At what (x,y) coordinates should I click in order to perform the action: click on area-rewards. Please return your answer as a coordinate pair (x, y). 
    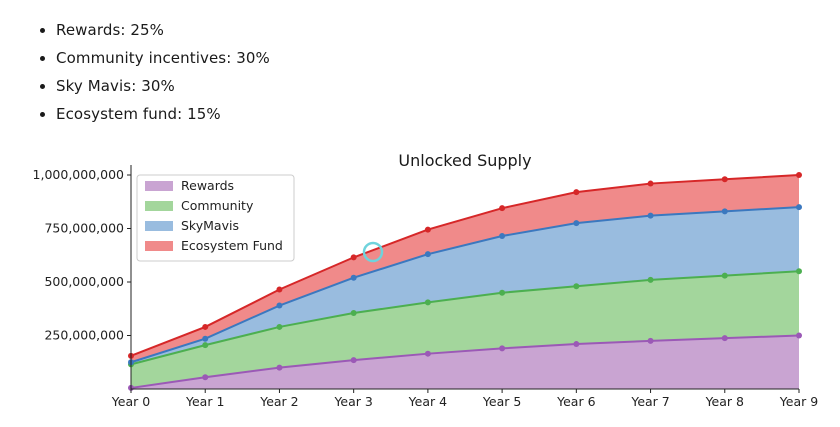
    Looking at the image, I should click on (465, 362).